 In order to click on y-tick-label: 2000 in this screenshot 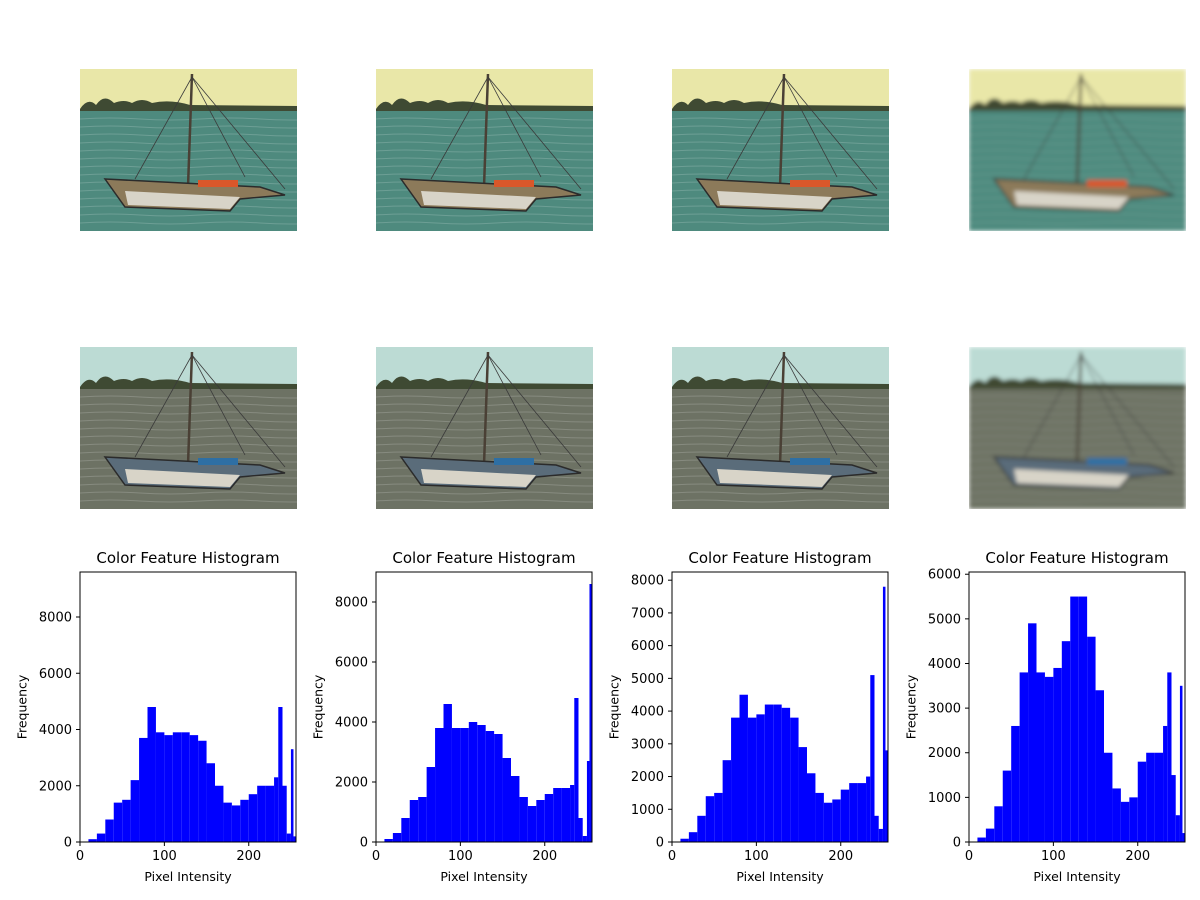, I will do `click(647, 777)`.